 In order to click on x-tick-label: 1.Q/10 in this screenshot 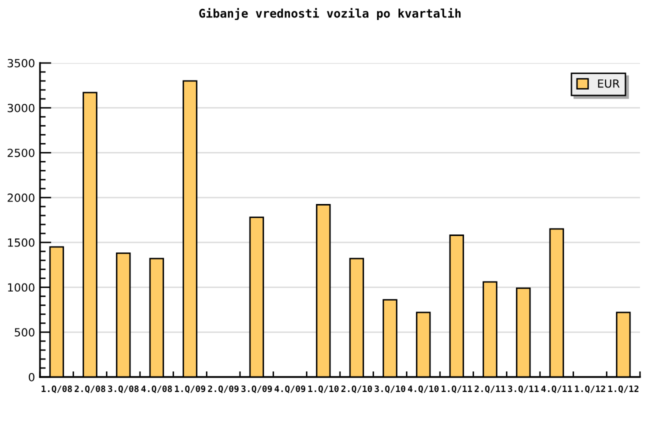, I will do `click(323, 389)`.